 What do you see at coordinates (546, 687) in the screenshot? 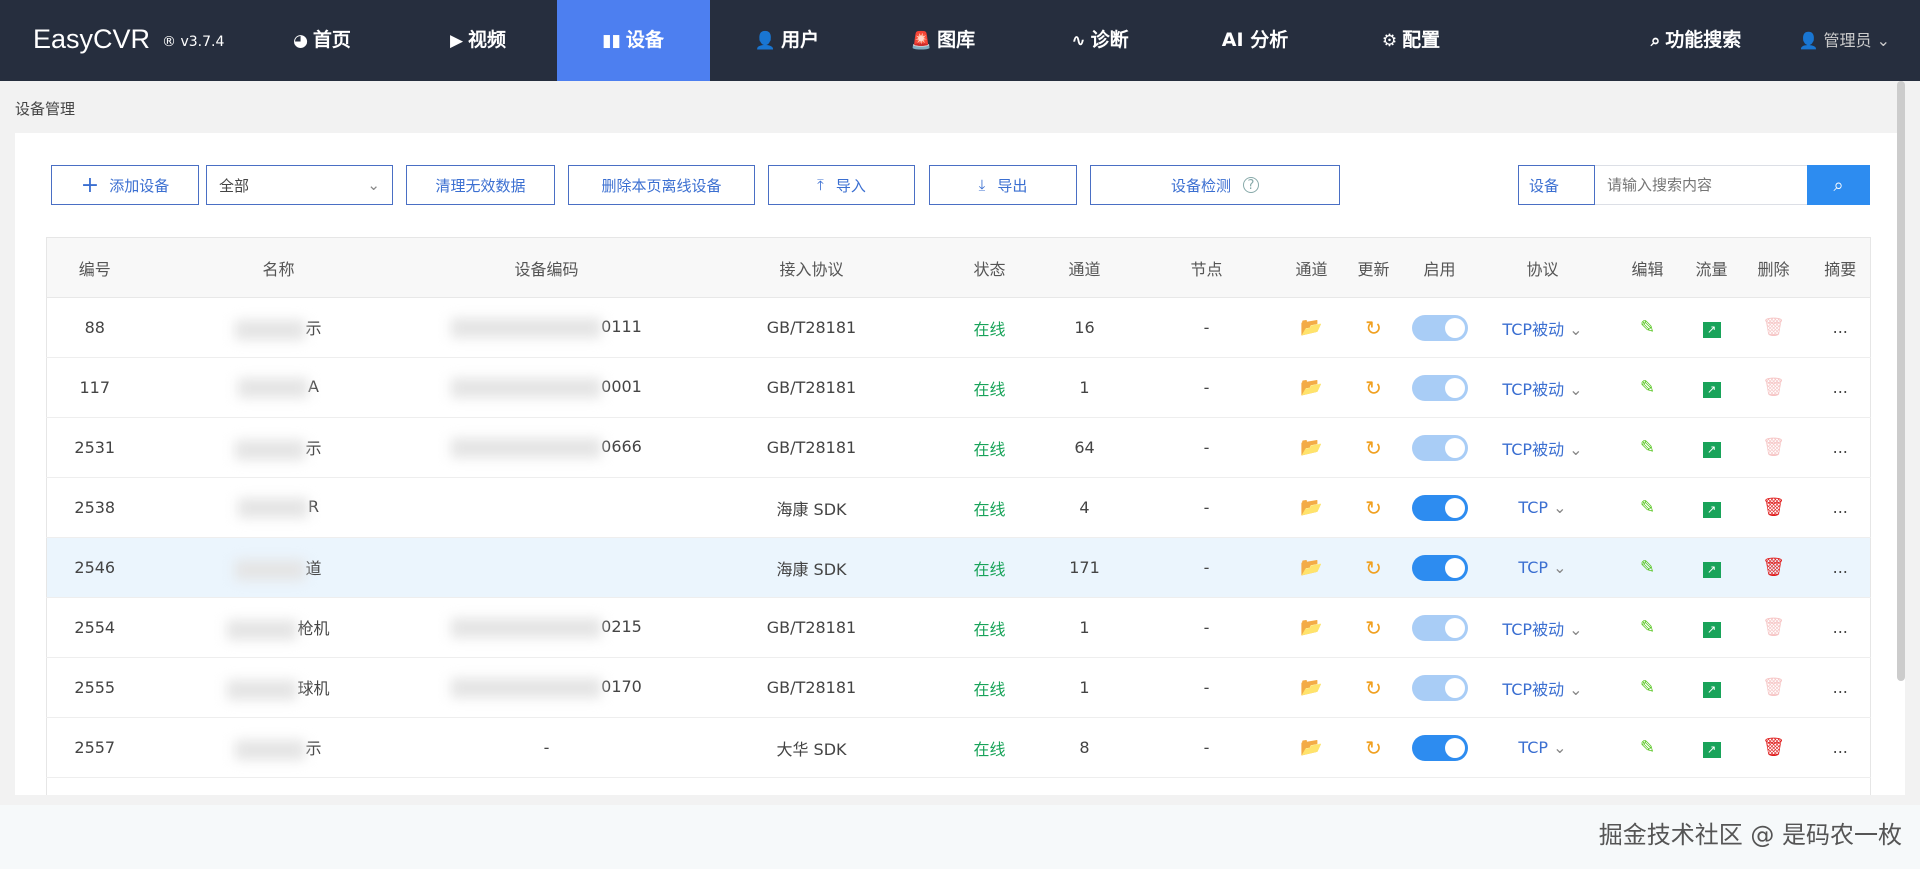
I see `device-code: 0170` at bounding box center [546, 687].